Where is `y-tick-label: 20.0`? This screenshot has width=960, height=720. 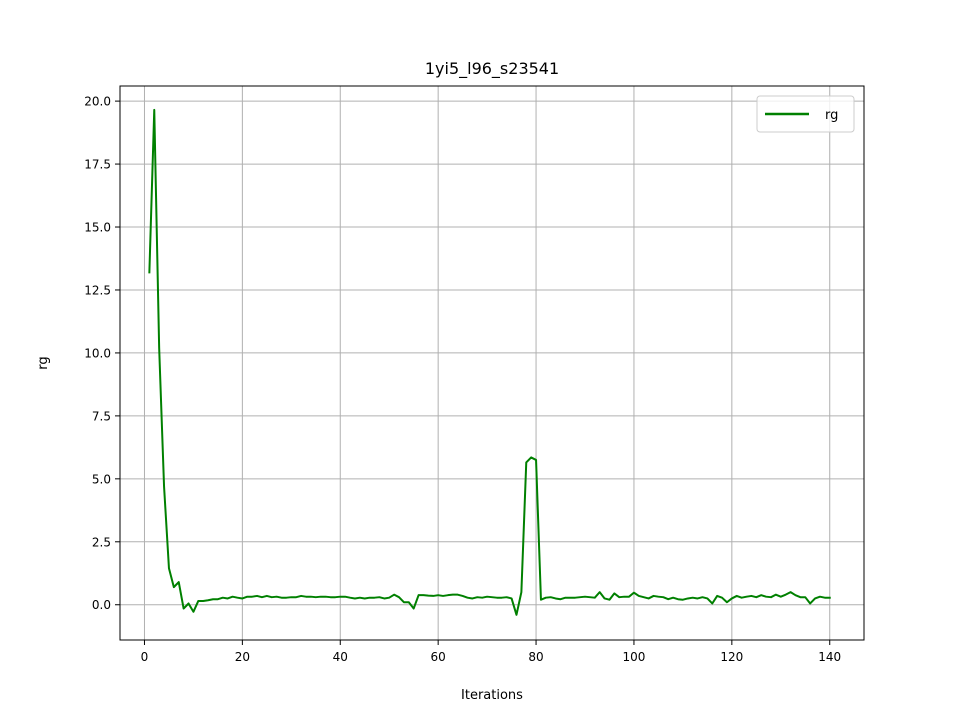
y-tick-label: 20.0 is located at coordinates (97, 102).